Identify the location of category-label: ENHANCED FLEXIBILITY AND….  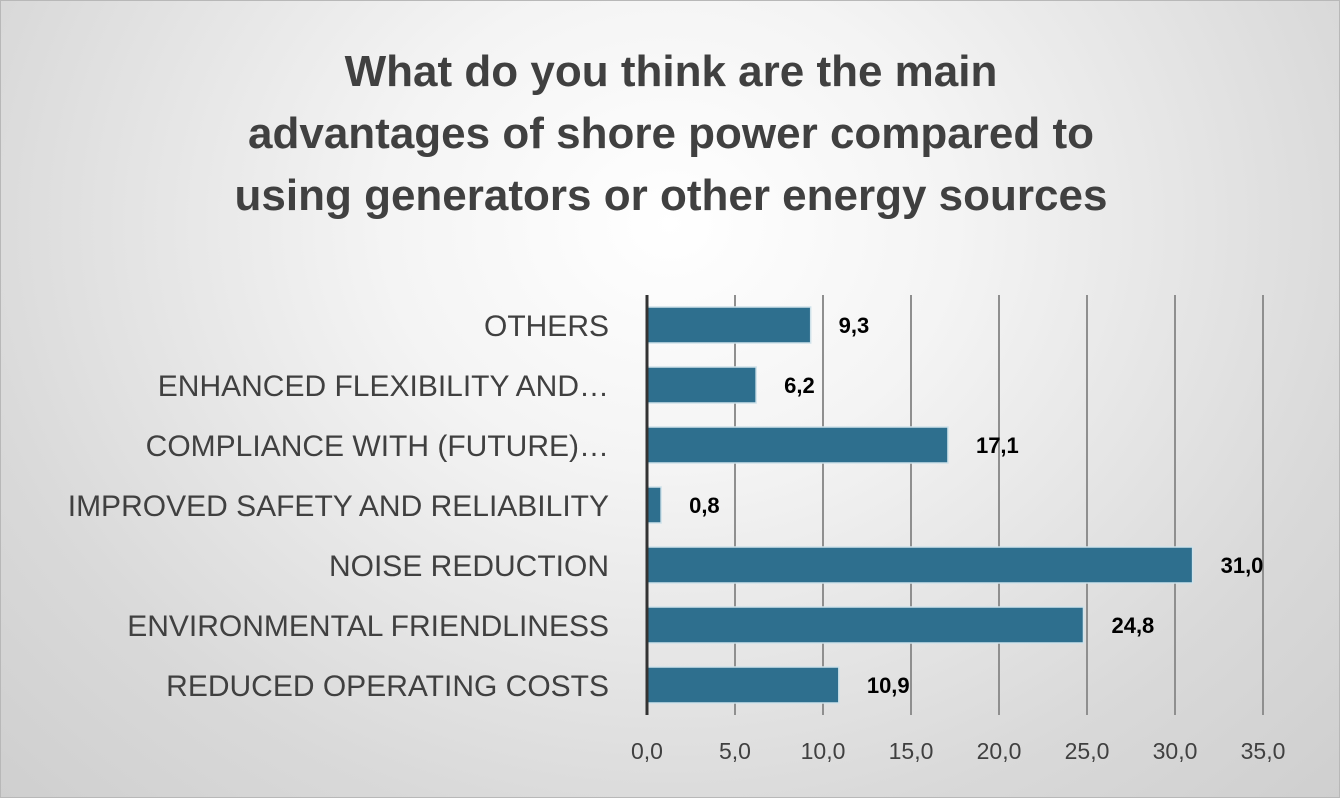
(383, 386).